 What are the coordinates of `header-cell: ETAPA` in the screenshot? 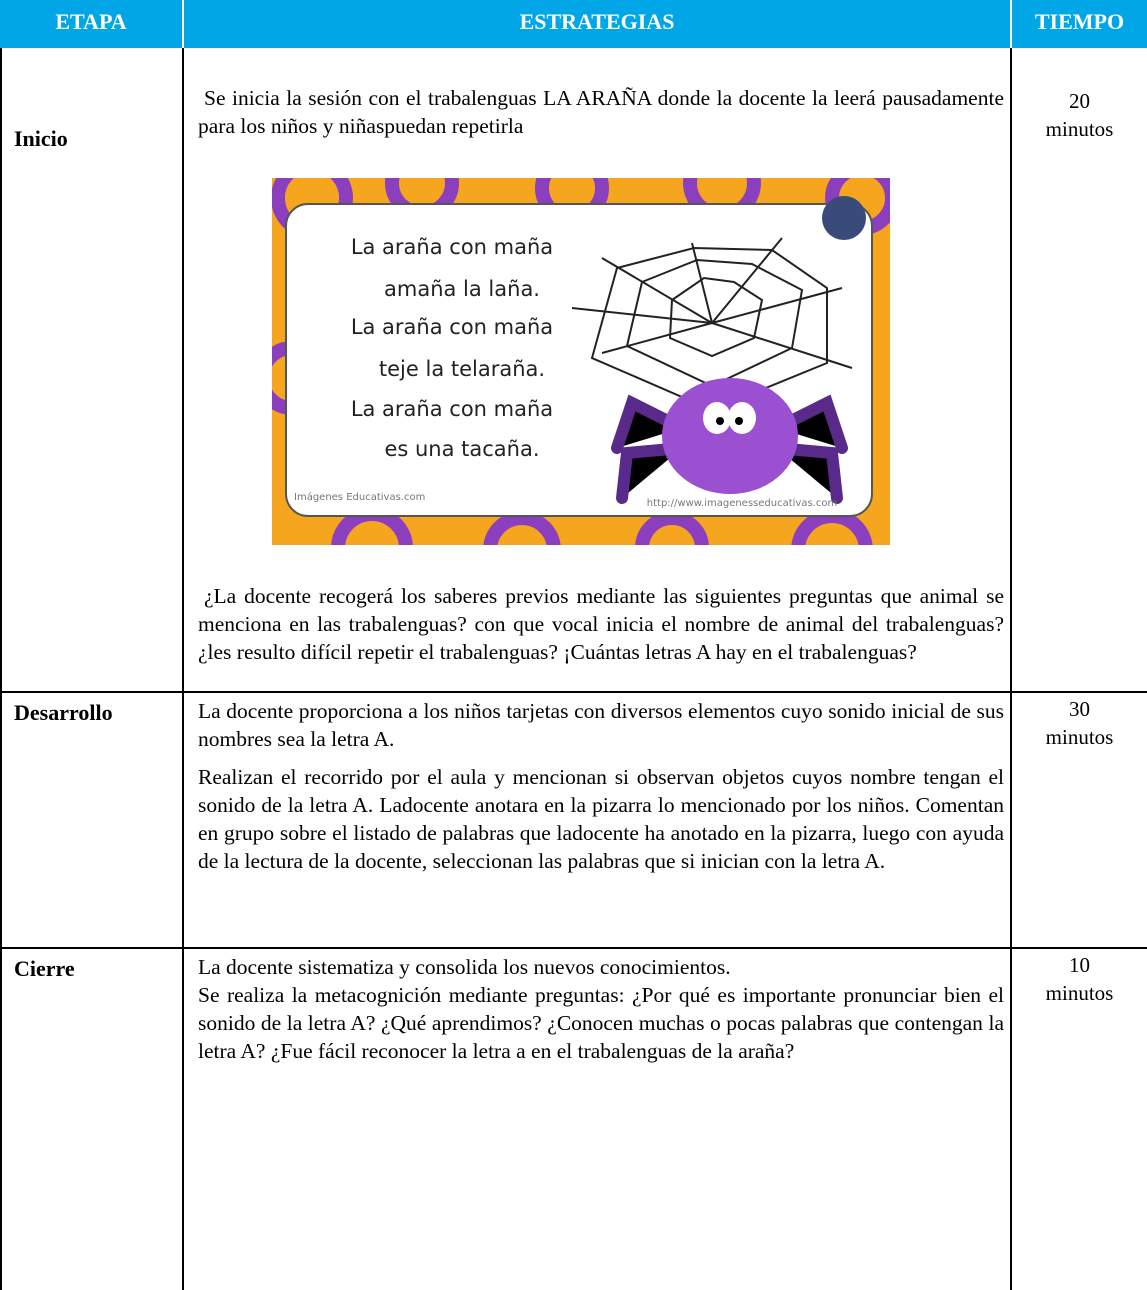 It's located at (91, 24).